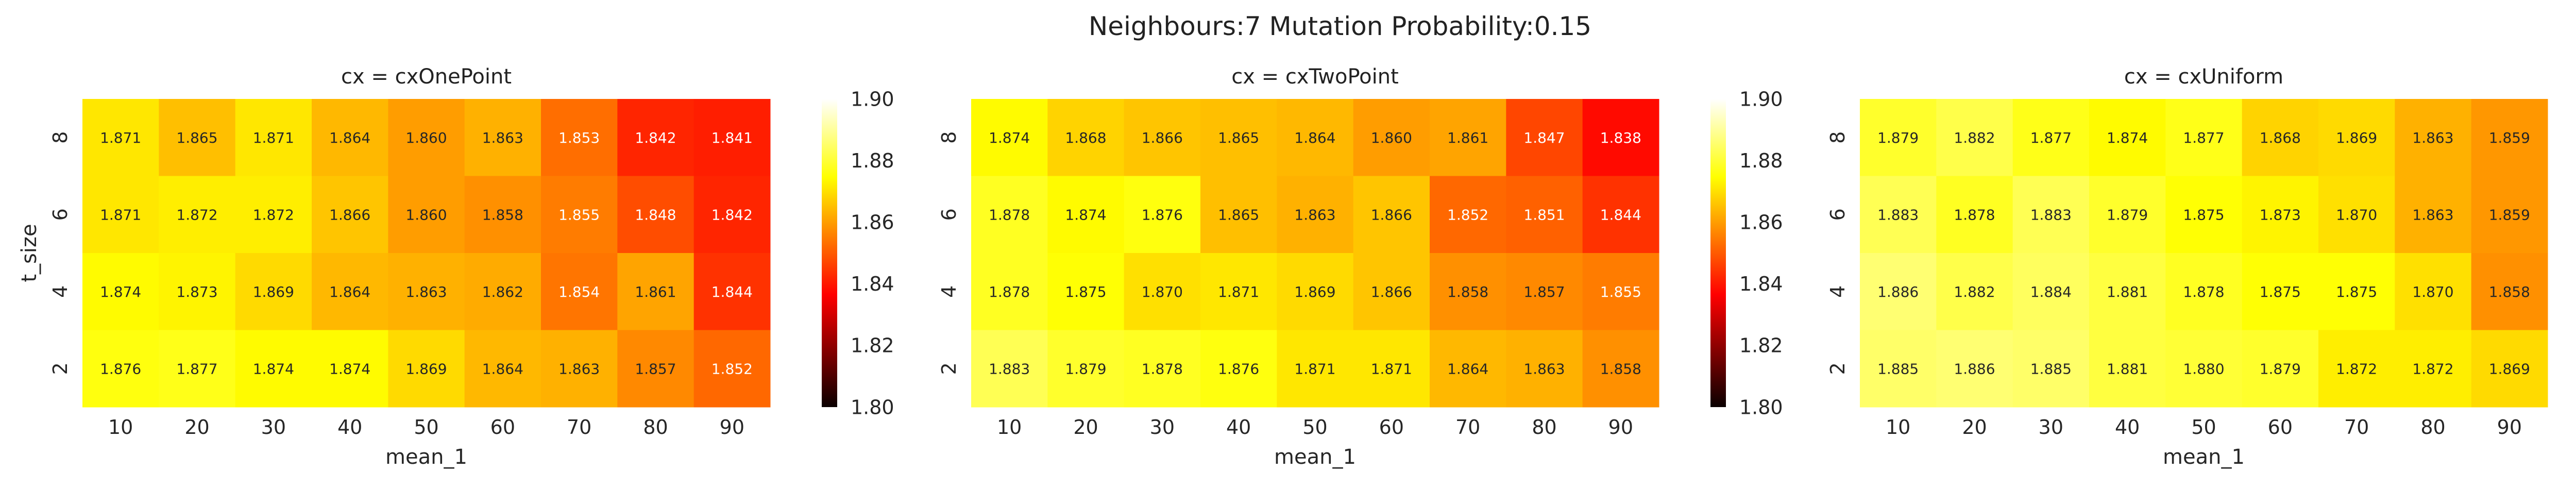 The width and height of the screenshot is (2576, 488). What do you see at coordinates (1238, 214) in the screenshot?
I see `cell-value-label: 1.865` at bounding box center [1238, 214].